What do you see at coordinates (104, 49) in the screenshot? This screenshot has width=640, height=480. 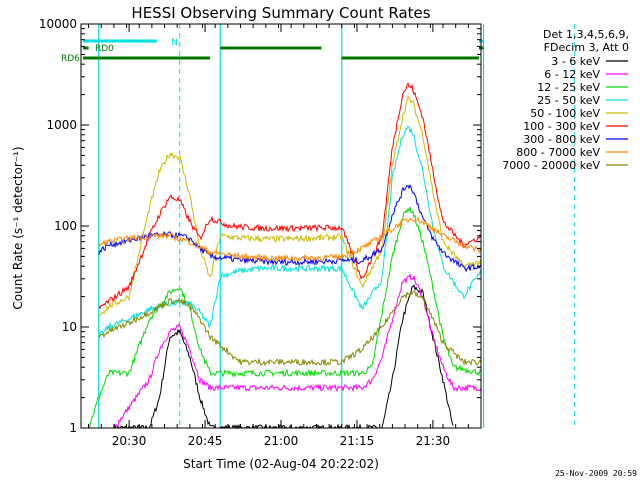 I see `flag-label-rd0: RD0` at bounding box center [104, 49].